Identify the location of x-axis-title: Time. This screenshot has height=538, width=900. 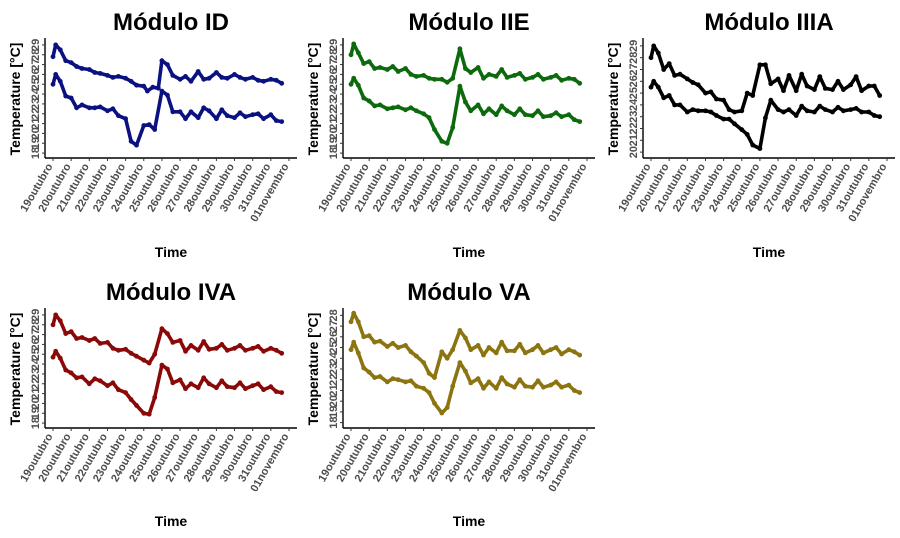
(469, 252).